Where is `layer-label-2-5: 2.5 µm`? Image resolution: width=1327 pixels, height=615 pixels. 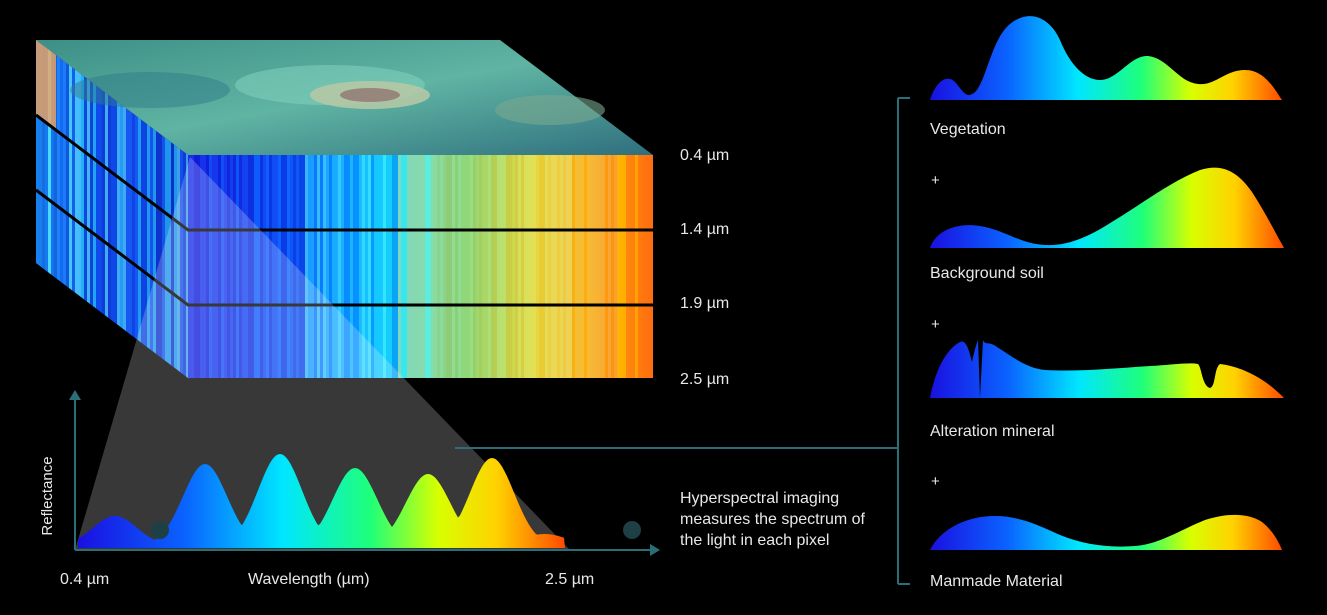
layer-label-2-5: 2.5 µm is located at coordinates (705, 379).